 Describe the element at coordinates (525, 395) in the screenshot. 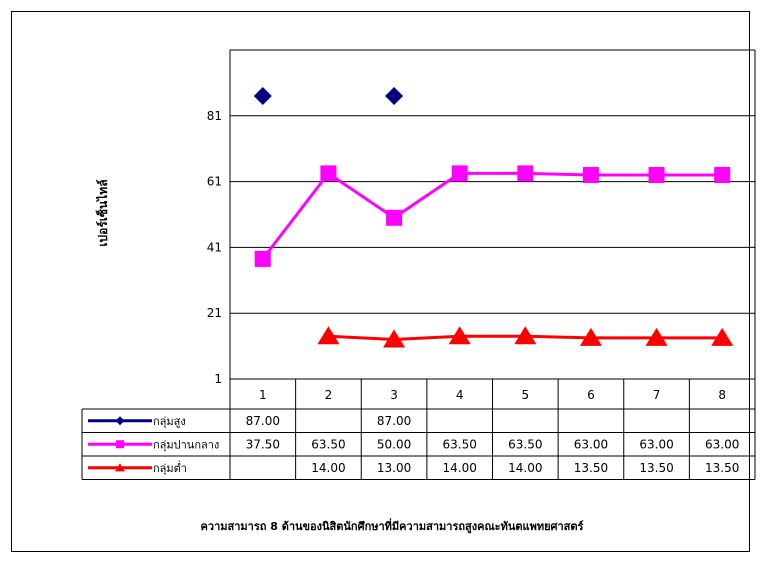

I see `x-tick-label: 5` at that location.